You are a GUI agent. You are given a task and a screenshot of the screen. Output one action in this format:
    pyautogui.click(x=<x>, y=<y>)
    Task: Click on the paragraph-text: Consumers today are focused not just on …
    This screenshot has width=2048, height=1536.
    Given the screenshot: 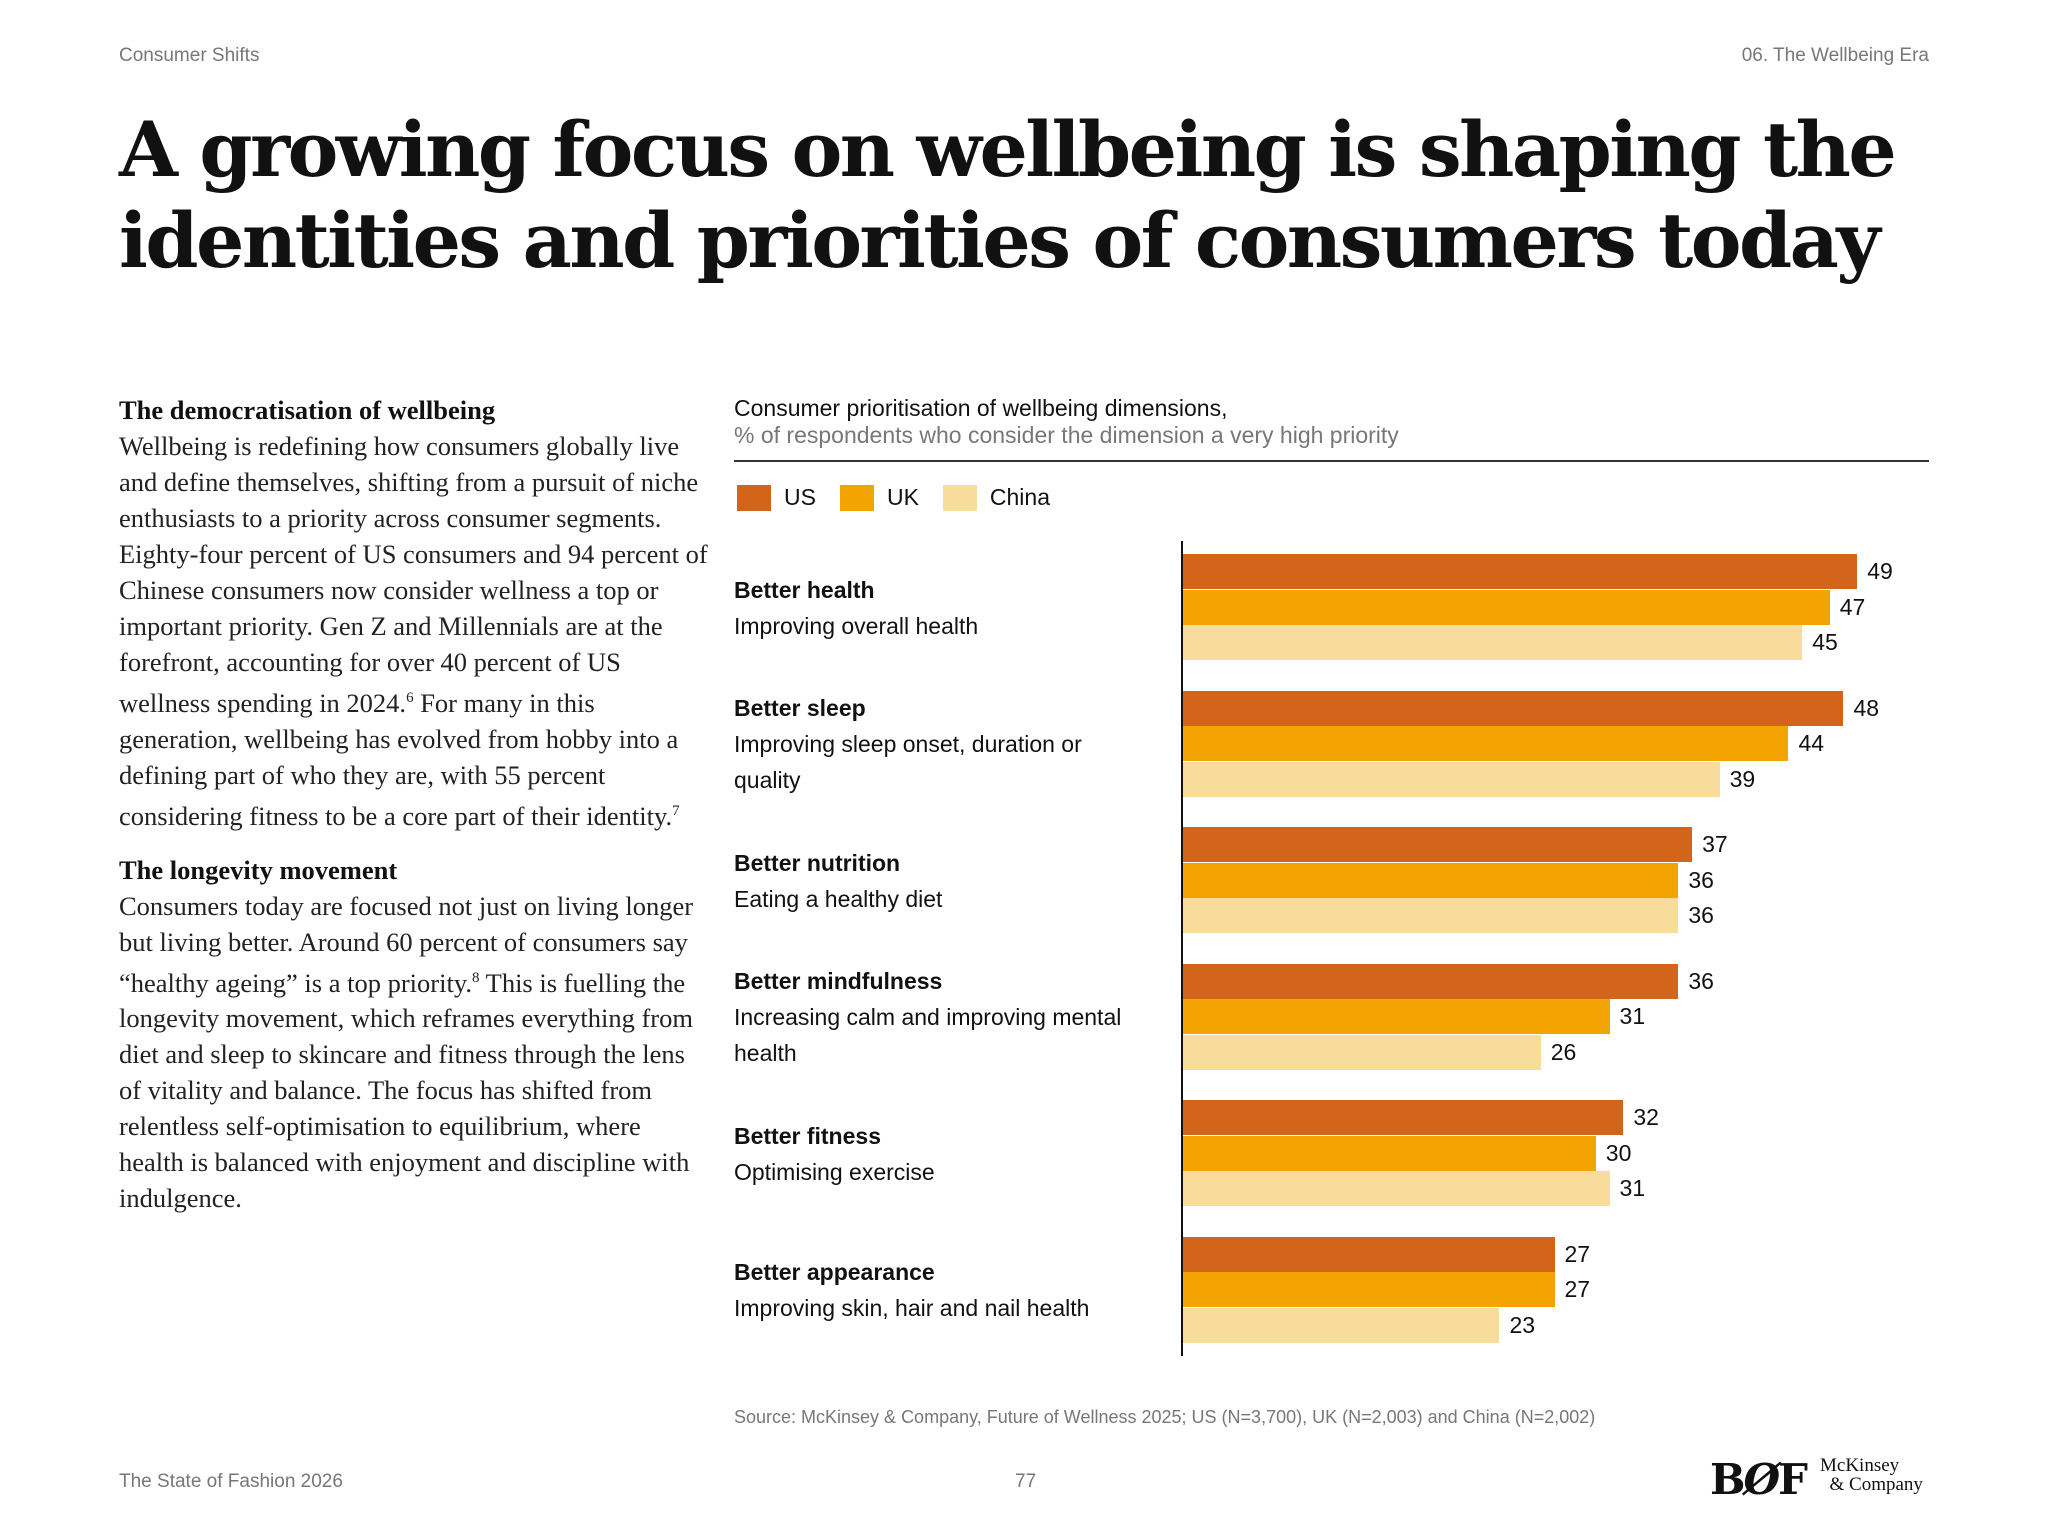 What is the action you would take?
    pyautogui.click(x=406, y=944)
    